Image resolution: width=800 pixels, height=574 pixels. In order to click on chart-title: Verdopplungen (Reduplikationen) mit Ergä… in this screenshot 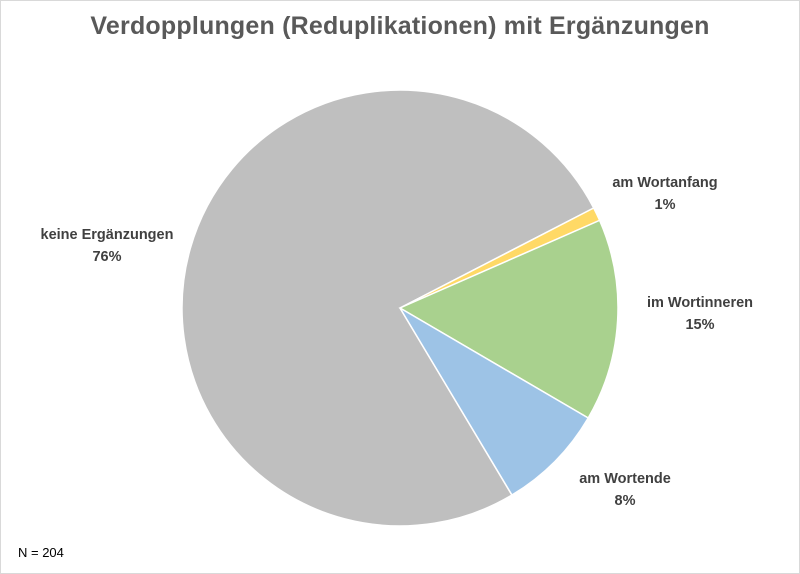, I will do `click(400, 26)`.